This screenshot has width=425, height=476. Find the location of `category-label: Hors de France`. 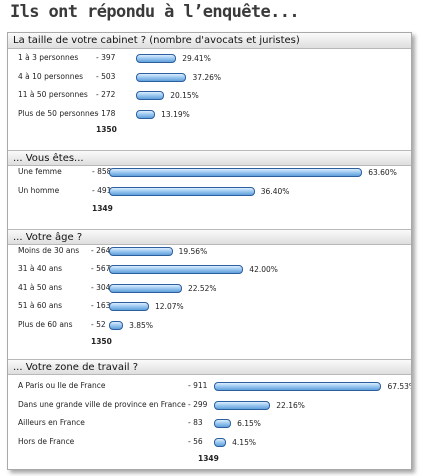

category-label: Hors de France is located at coordinates (46, 441).